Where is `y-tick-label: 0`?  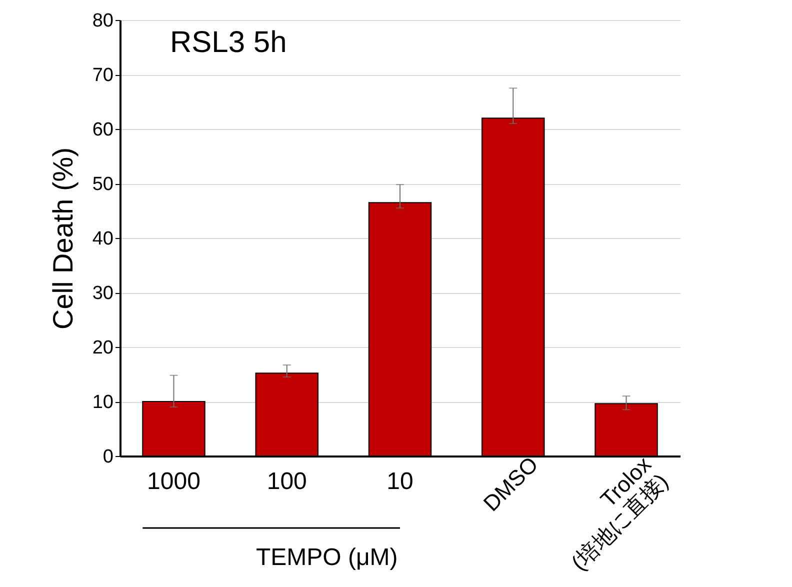
y-tick-label: 0 is located at coordinates (108, 457).